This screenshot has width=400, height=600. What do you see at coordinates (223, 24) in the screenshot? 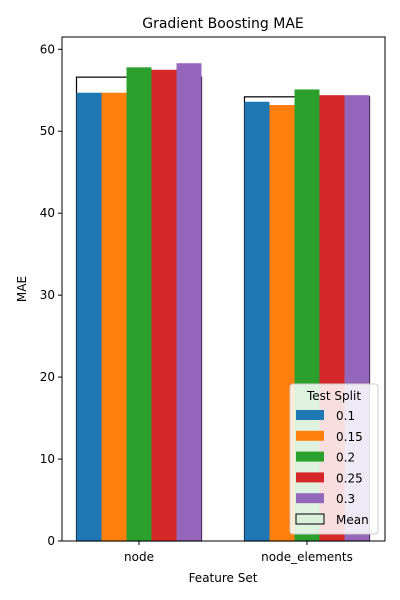
I see `chart-title: Gradient Boosting MAE` at bounding box center [223, 24].